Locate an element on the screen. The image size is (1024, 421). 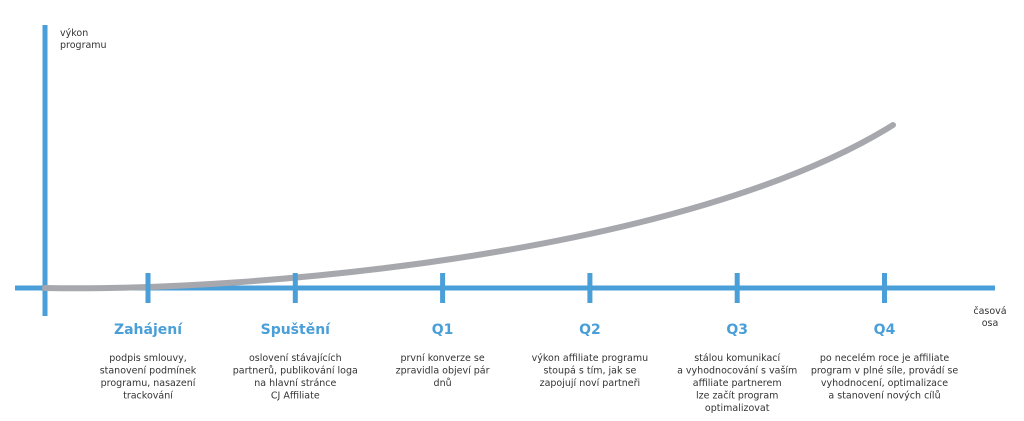
milestone-description: lze začít program is located at coordinates (737, 396).